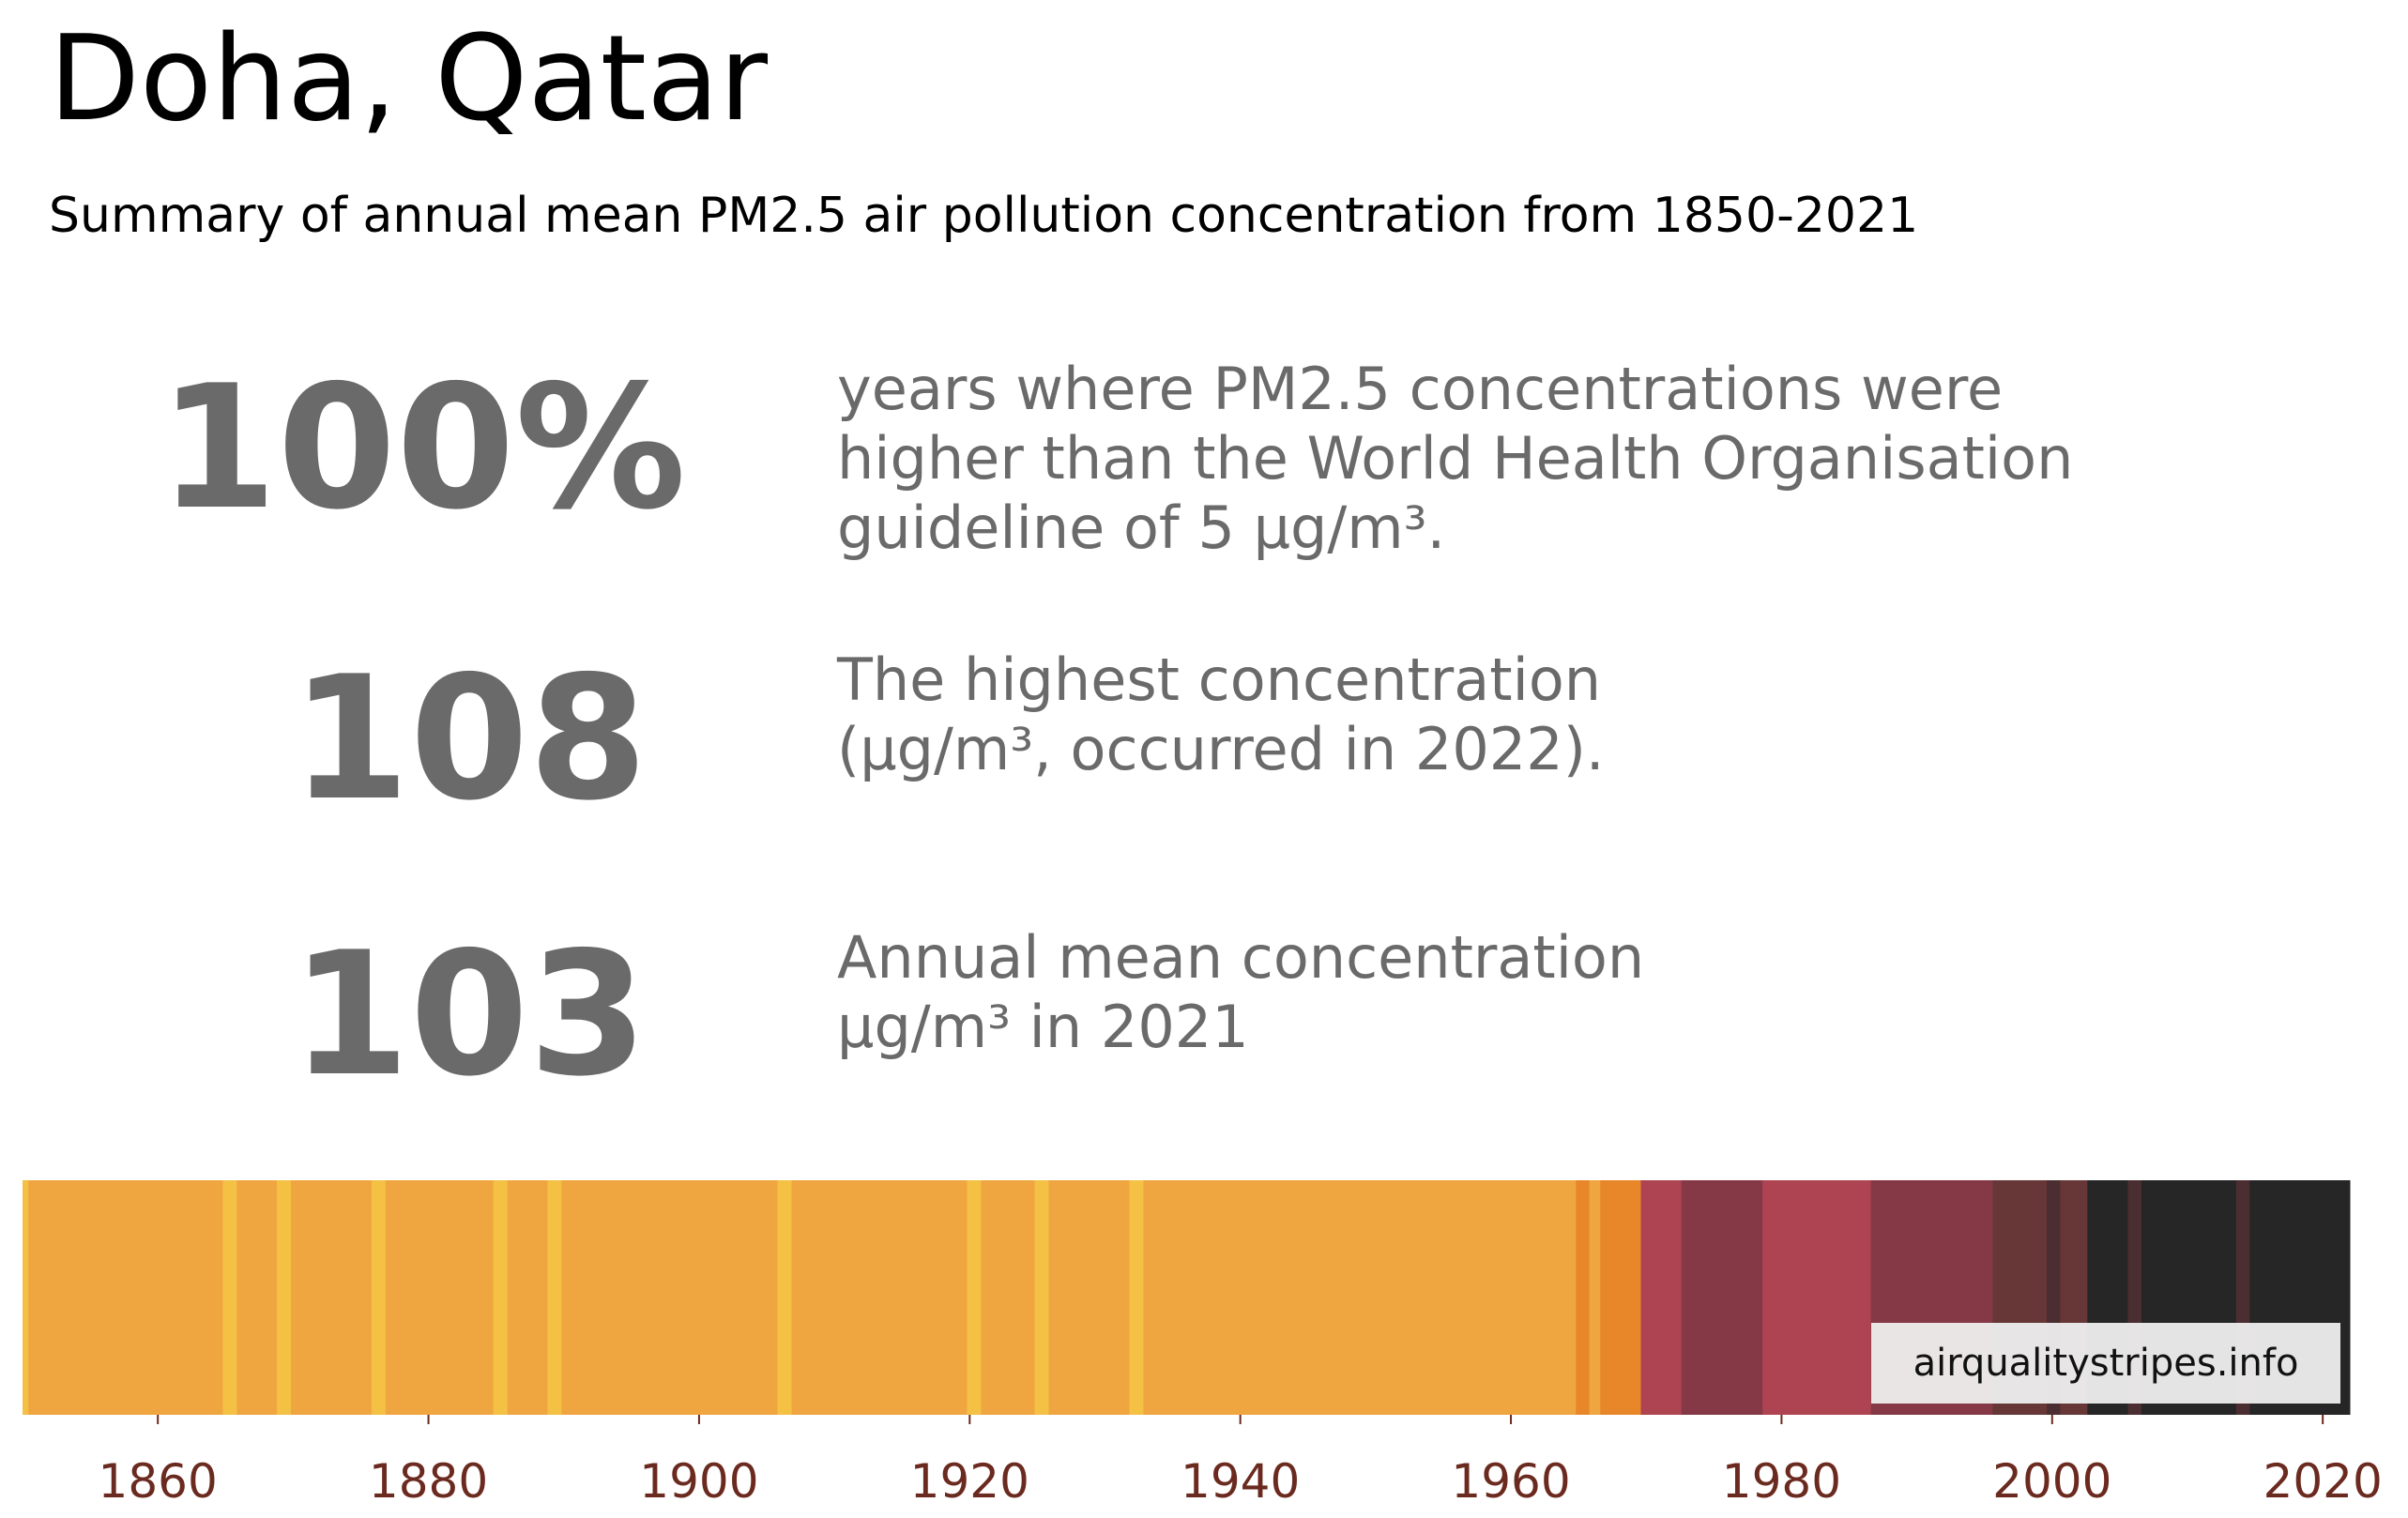 The image size is (2408, 1518). What do you see at coordinates (469, 738) in the screenshot?
I see `stat-highest-value: 108` at bounding box center [469, 738].